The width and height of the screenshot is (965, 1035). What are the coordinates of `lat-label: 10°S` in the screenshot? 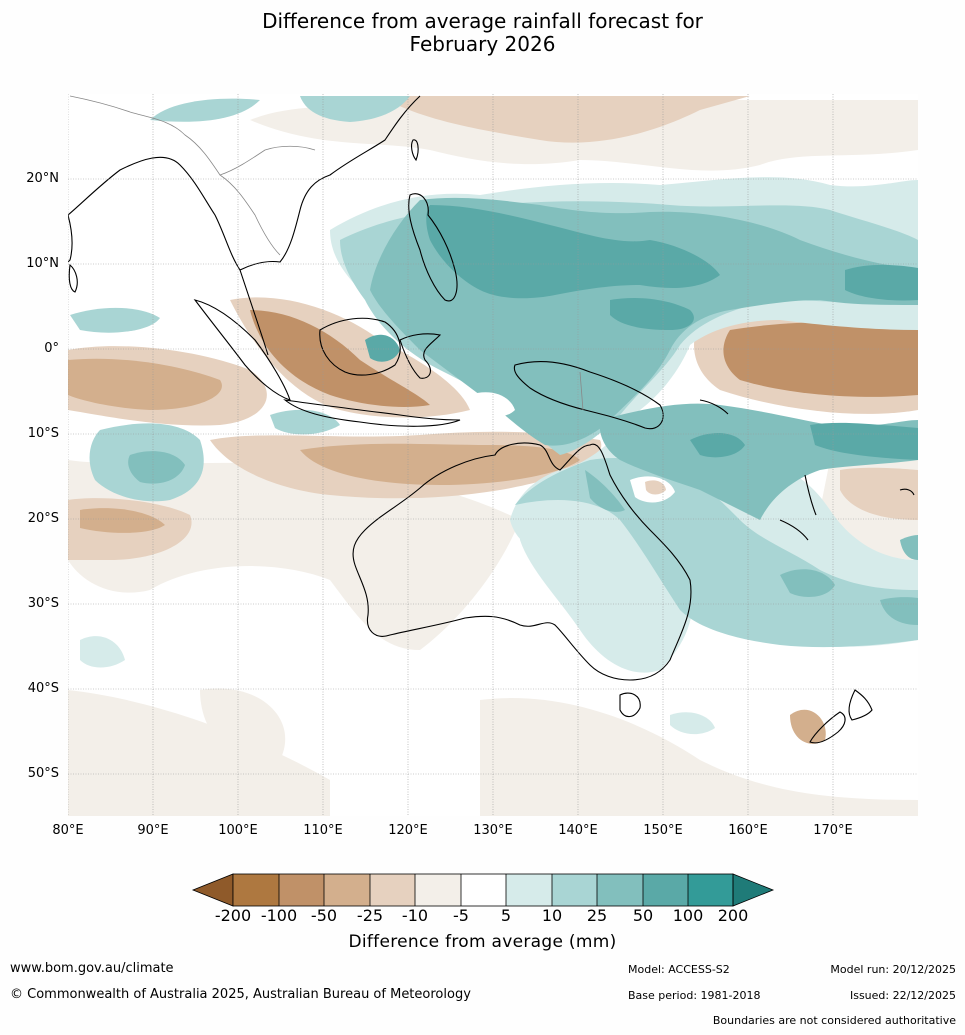 It's located at (43, 433).